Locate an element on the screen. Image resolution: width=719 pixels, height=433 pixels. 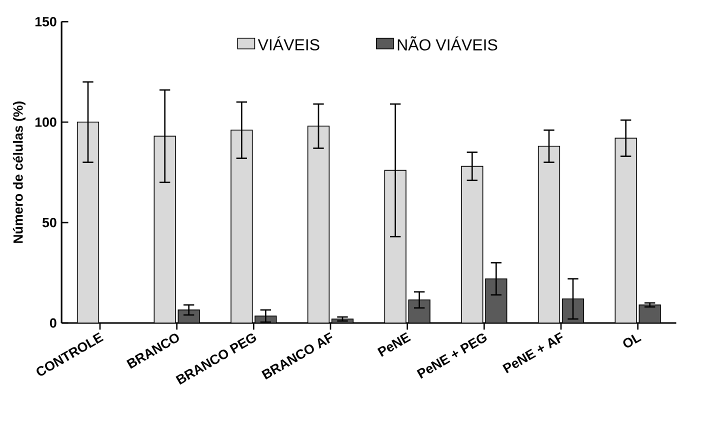
y-tick-label: 50 is located at coordinates (49, 223).